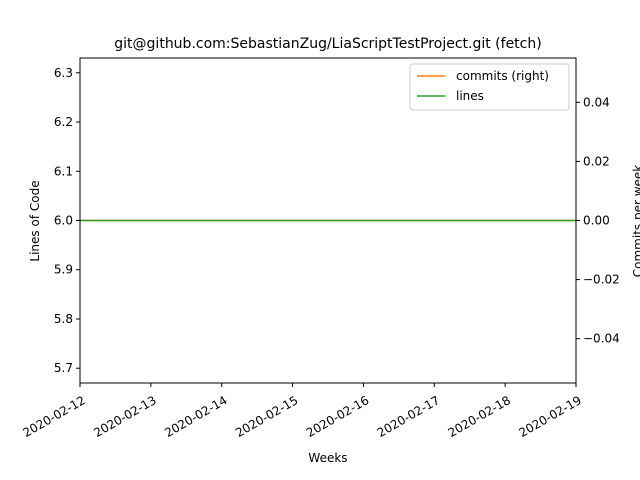 This screenshot has height=480, width=640. Describe the element at coordinates (596, 221) in the screenshot. I see `y-tick-label-right: 0.00` at that location.